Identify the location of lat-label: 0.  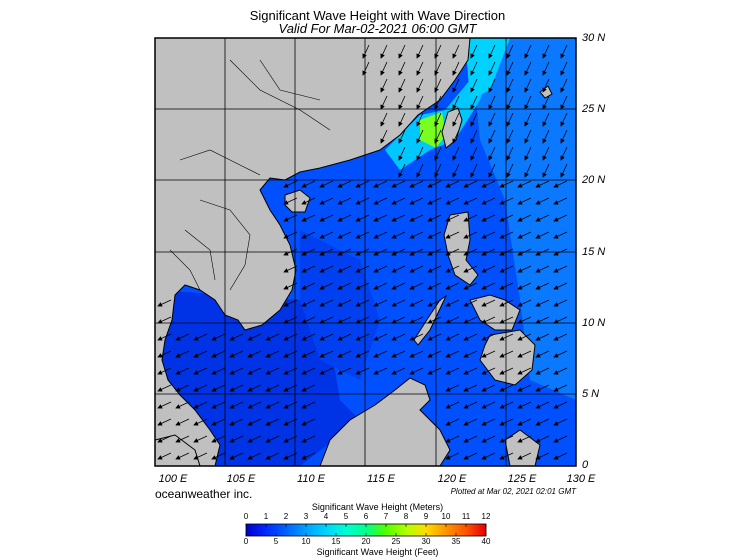
(585, 465).